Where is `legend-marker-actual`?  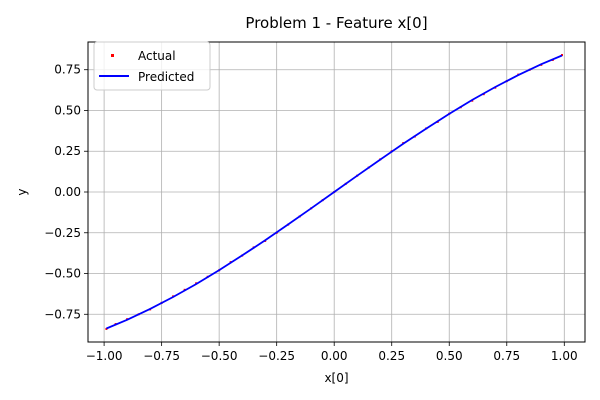 legend-marker-actual is located at coordinates (112, 55).